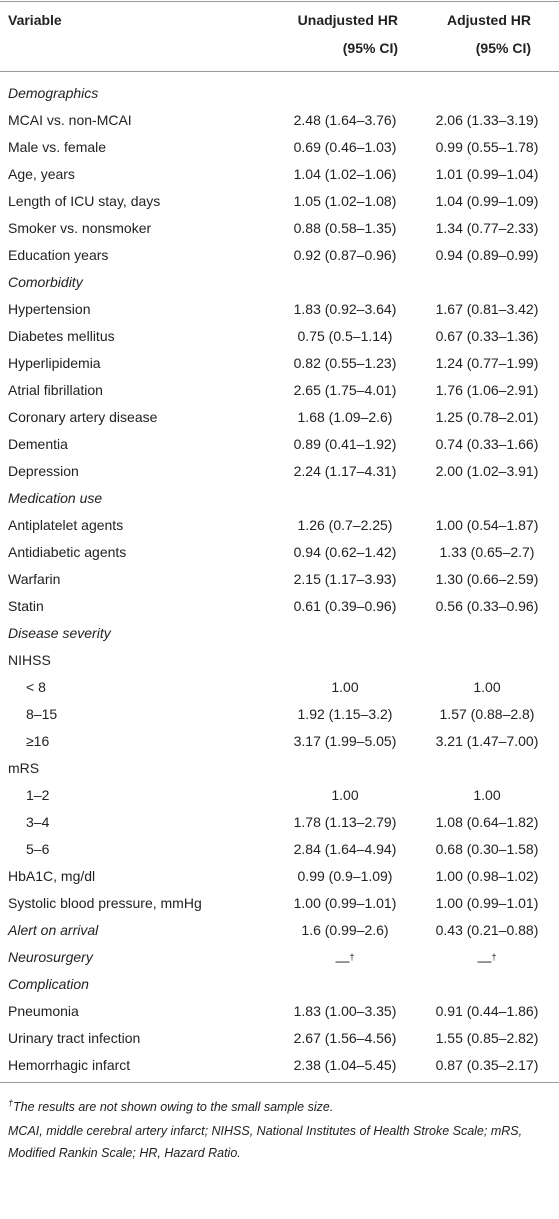 Image resolution: width=559 pixels, height=1219 pixels. What do you see at coordinates (345, 1011) in the screenshot?
I see `unadjusted-value: 1.83 (1.00–3.35)` at bounding box center [345, 1011].